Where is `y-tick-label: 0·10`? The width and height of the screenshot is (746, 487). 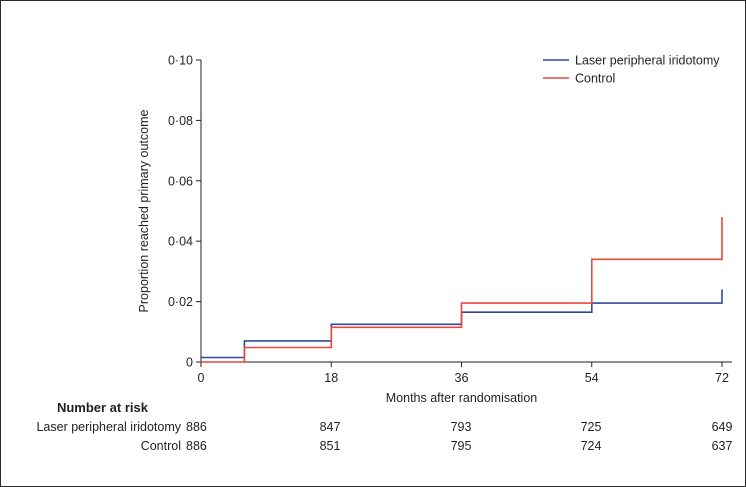 y-tick-label: 0·10 is located at coordinates (180, 61).